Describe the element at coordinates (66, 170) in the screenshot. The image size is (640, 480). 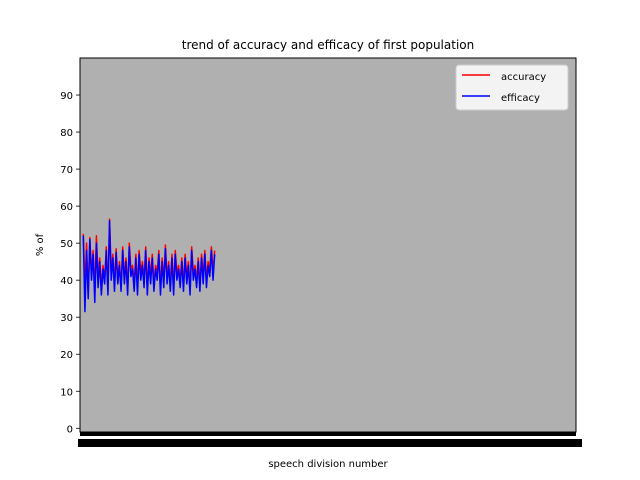
I see `y-tick-label: 70` at that location.